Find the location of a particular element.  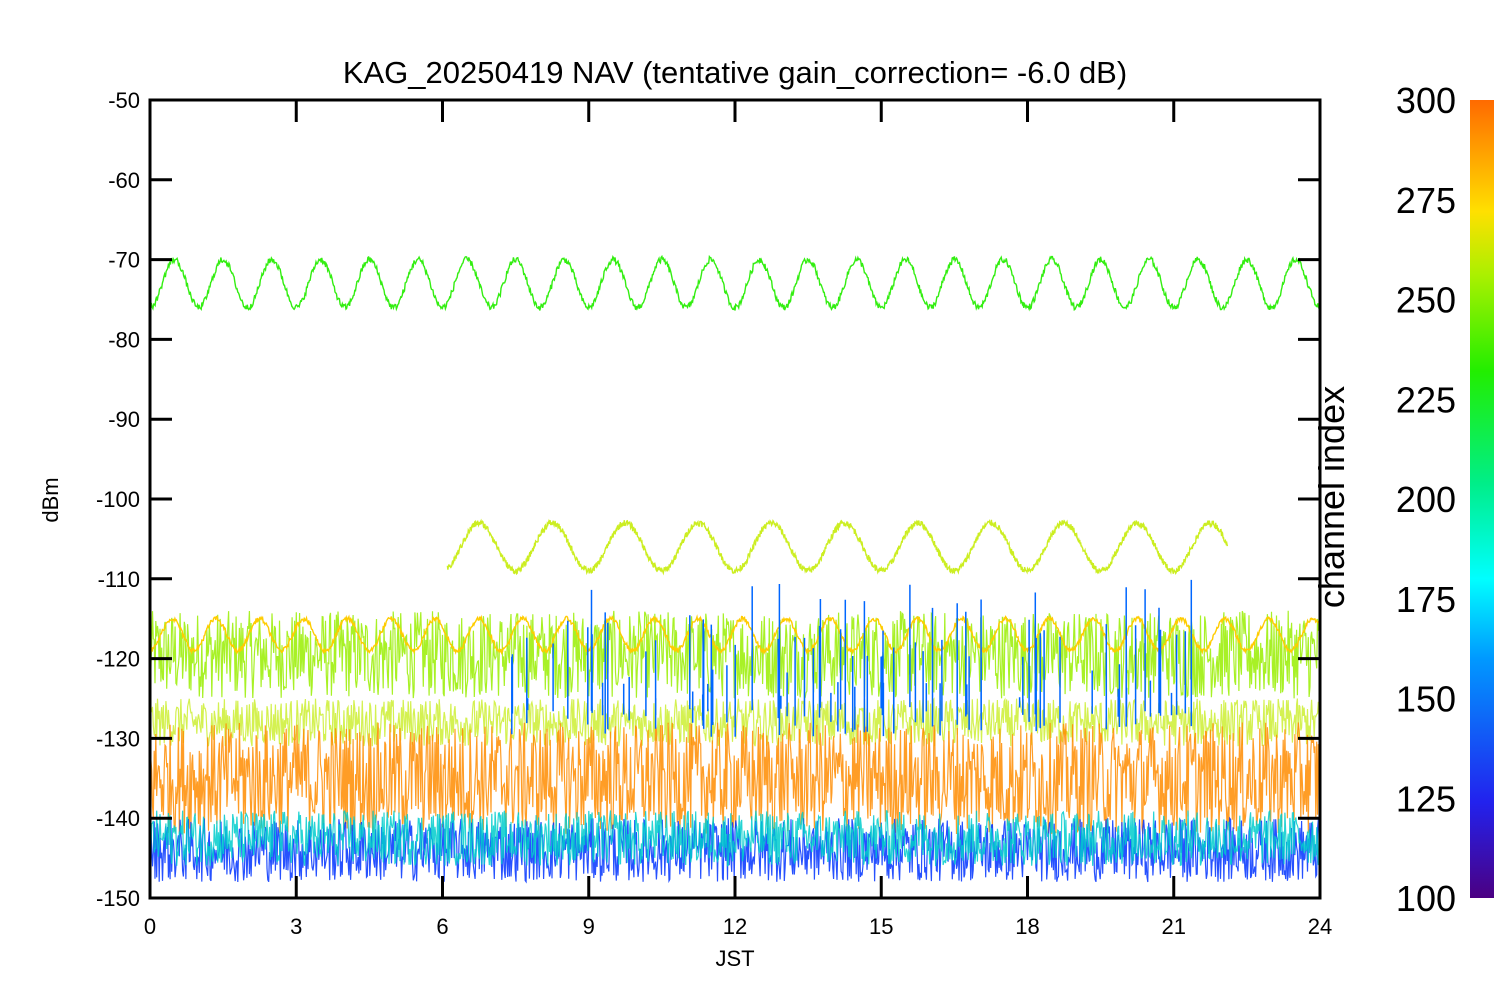

x-tick-label: 15 is located at coordinates (881, 926).